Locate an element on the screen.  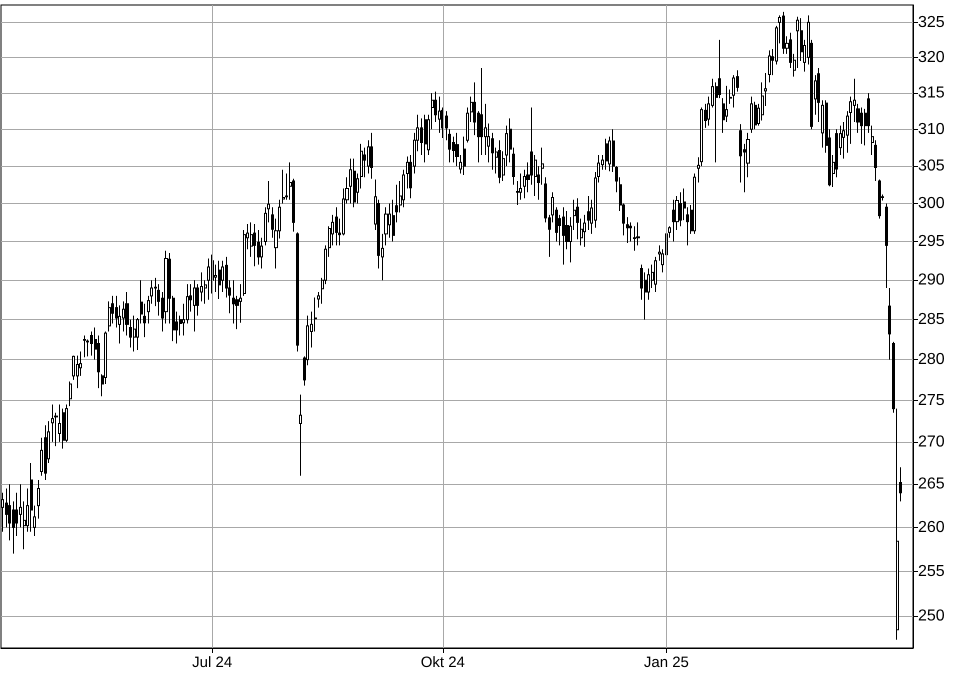
y-tick-label: 275 is located at coordinates (931, 400).